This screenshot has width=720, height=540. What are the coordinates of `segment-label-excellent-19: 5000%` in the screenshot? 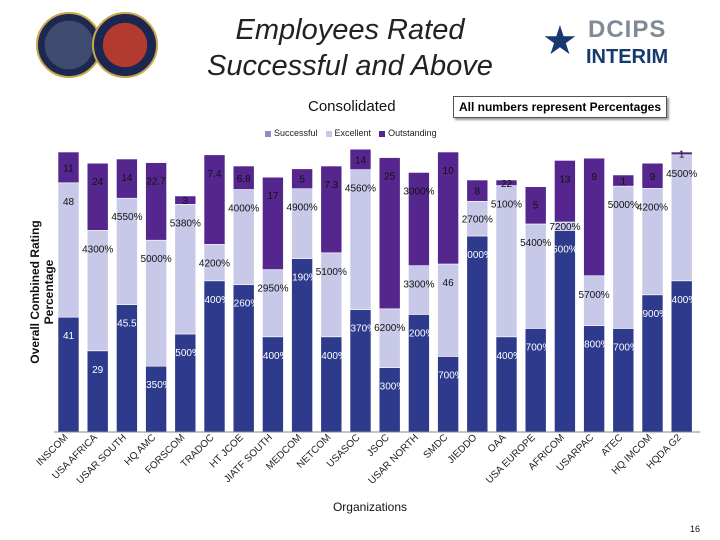 It's located at (623, 205).